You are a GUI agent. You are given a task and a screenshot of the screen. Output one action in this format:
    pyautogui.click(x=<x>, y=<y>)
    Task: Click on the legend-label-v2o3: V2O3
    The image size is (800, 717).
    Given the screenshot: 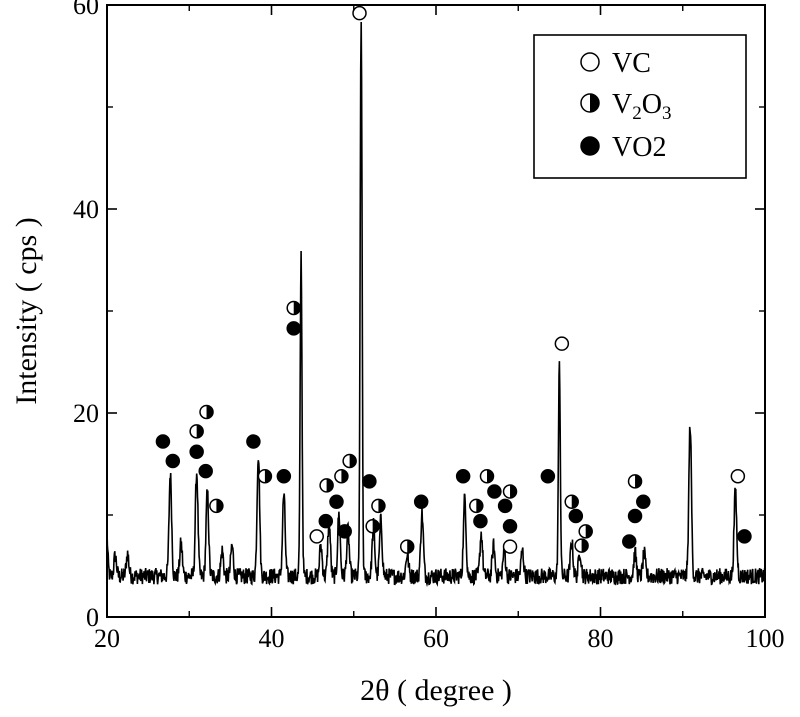 What is the action you would take?
    pyautogui.click(x=641, y=106)
    